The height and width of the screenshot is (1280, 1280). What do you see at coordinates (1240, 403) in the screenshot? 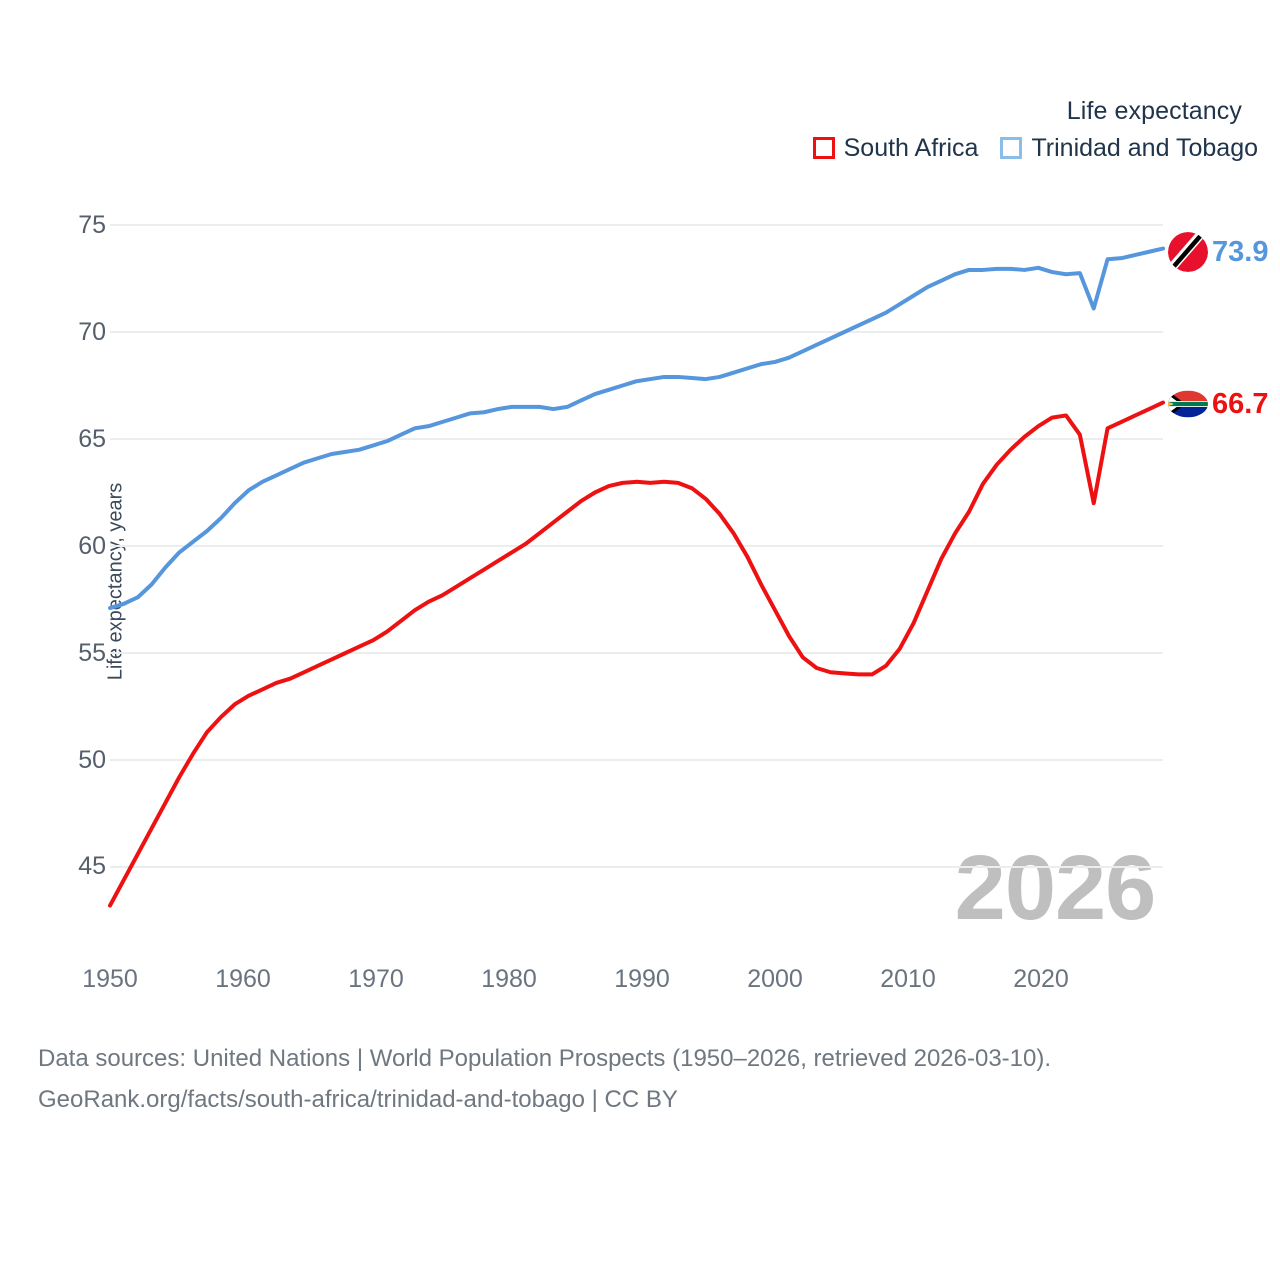
I see `end-value-south-africa: 66.7` at bounding box center [1240, 403].